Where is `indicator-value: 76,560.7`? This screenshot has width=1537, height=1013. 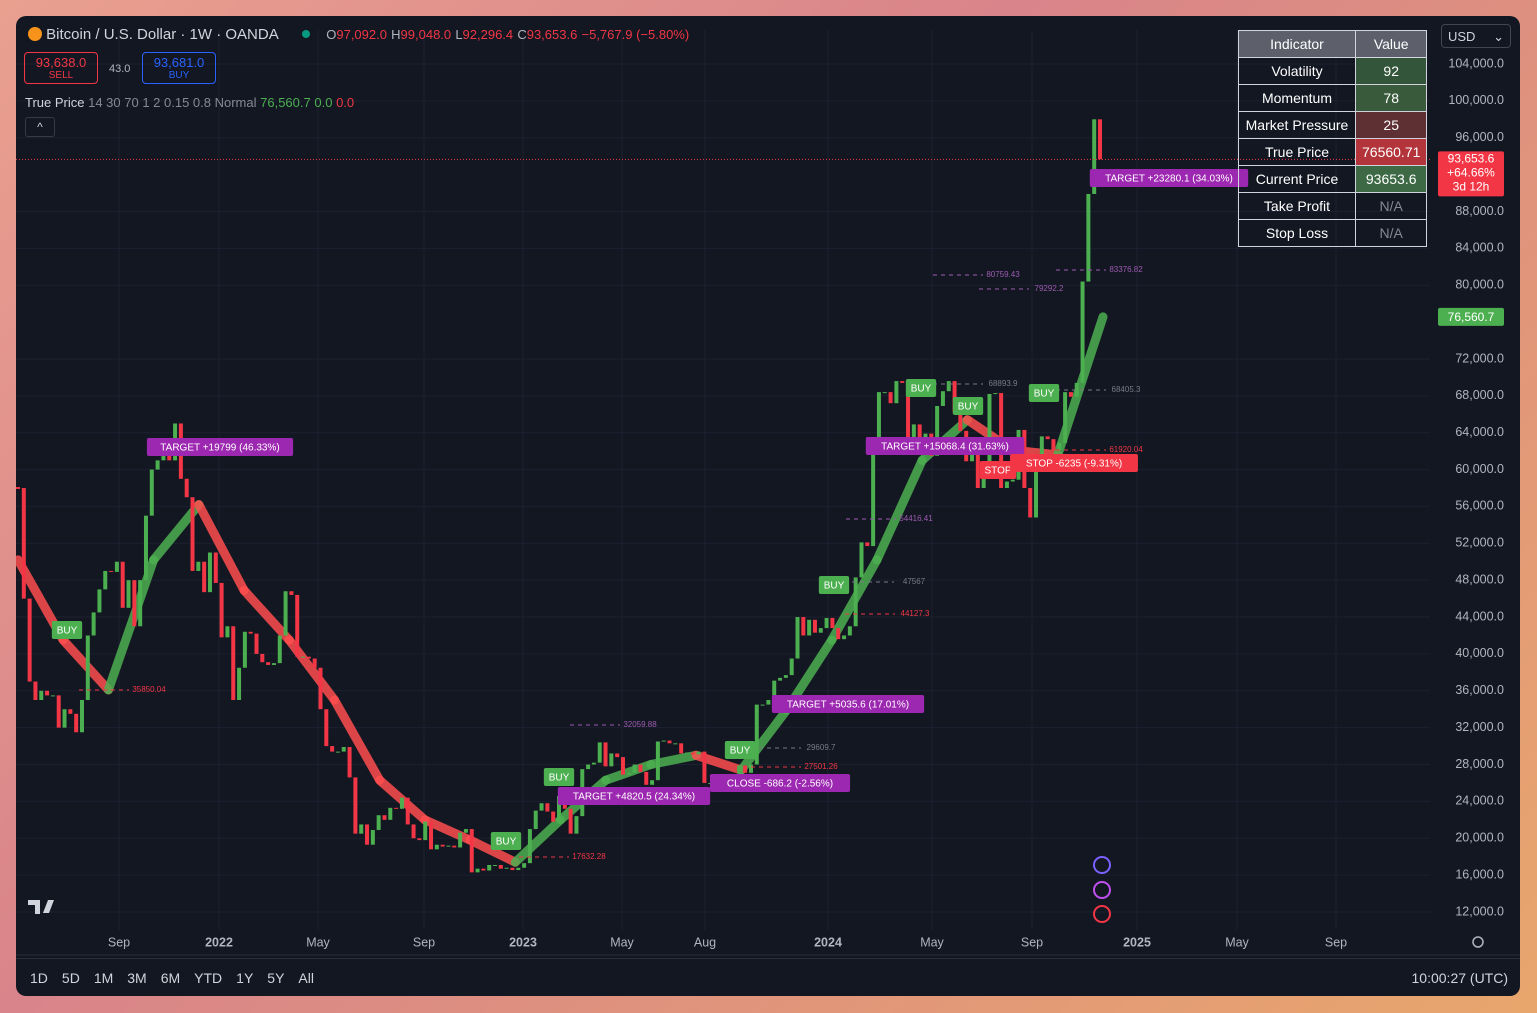 indicator-value: 76,560.7 is located at coordinates (285, 102).